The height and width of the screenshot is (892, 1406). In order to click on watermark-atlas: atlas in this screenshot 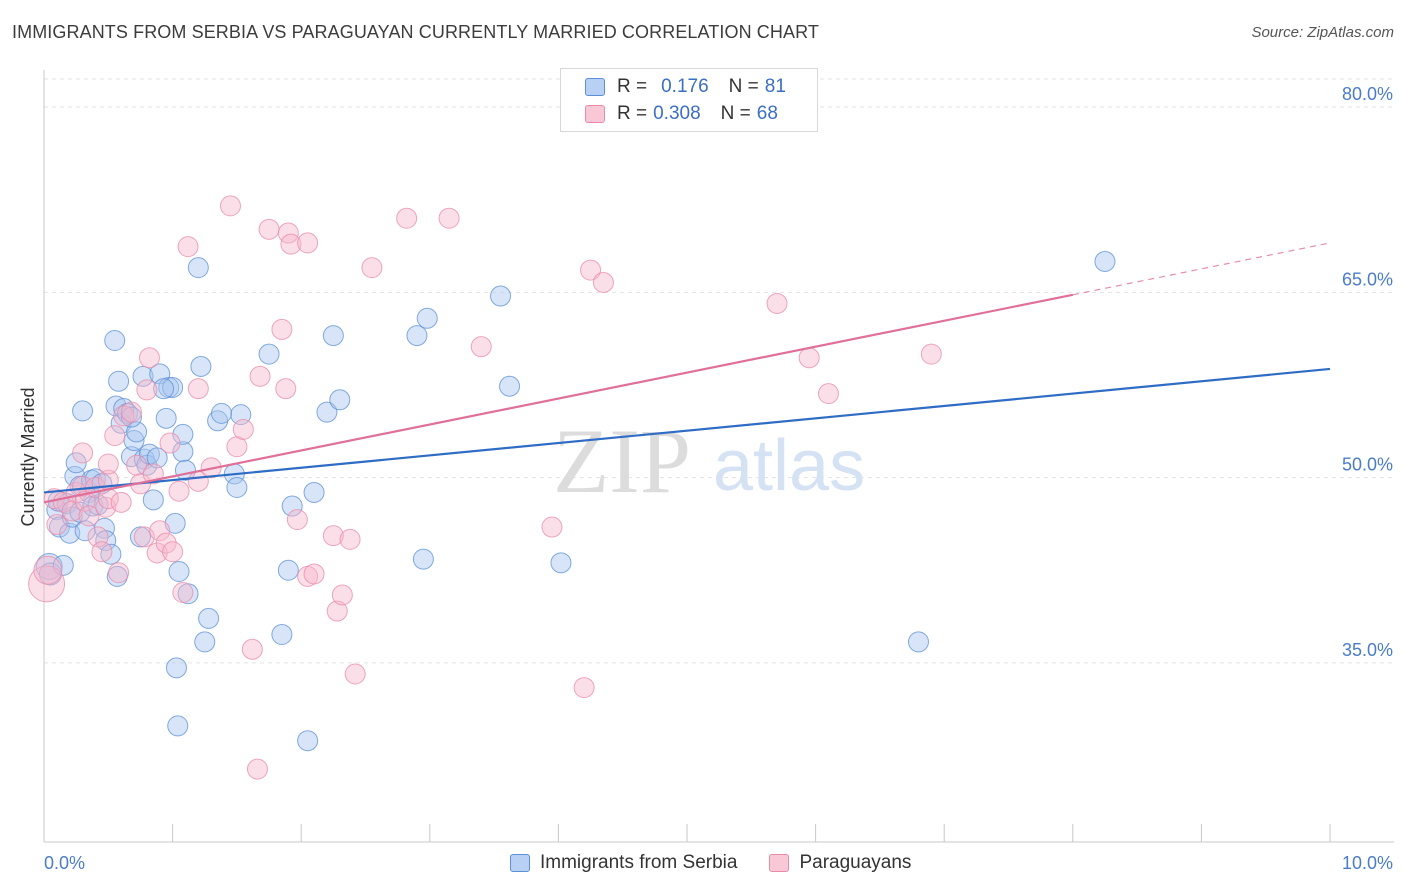, I will do `click(789, 466)`.